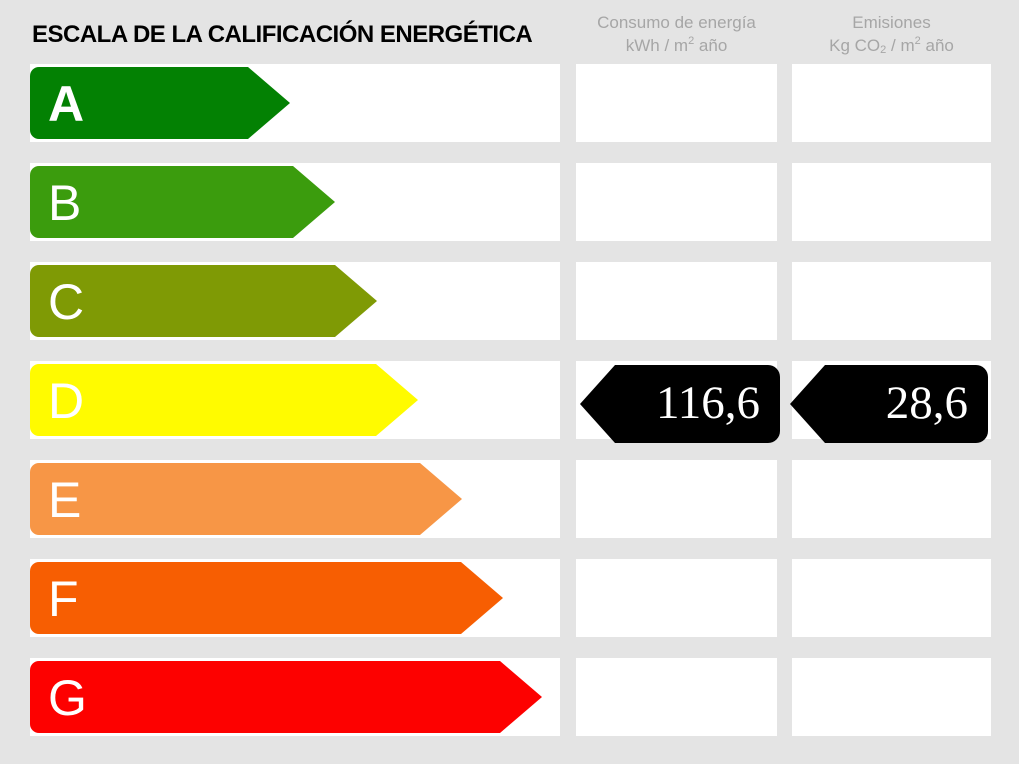  I want to click on column-header-emisiones-unit: Kg CO2 / m2 año, so click(891, 45).